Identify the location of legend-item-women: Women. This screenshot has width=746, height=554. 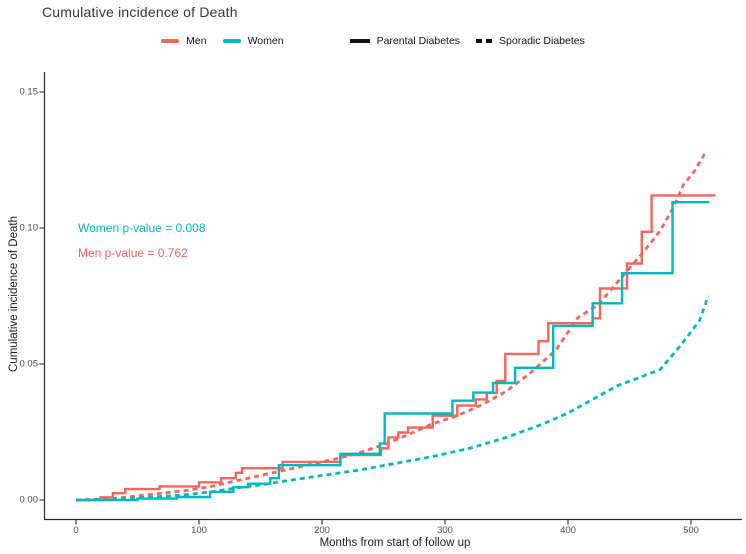
(253, 41).